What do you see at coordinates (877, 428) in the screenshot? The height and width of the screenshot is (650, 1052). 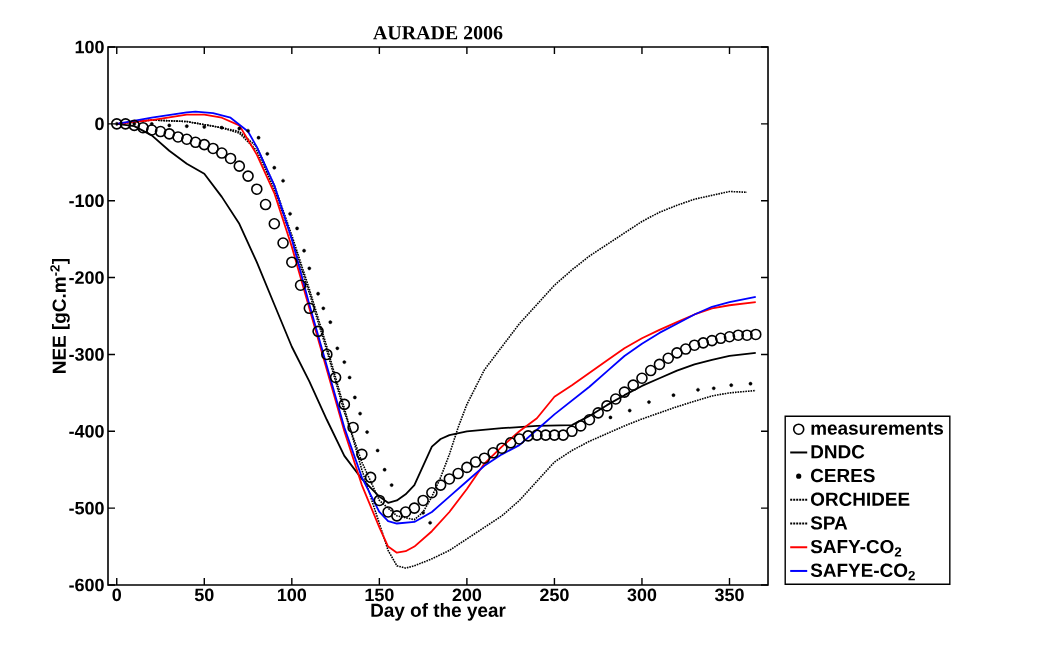 I see `legend-label: measurements` at bounding box center [877, 428].